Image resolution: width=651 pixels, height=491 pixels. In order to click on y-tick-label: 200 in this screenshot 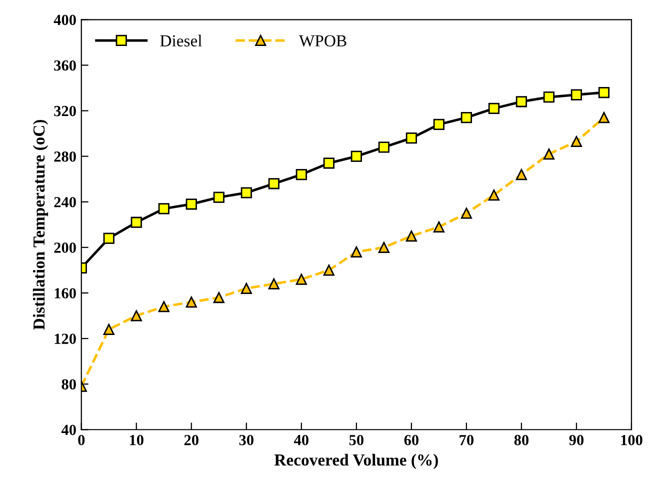, I will do `click(65, 247)`.